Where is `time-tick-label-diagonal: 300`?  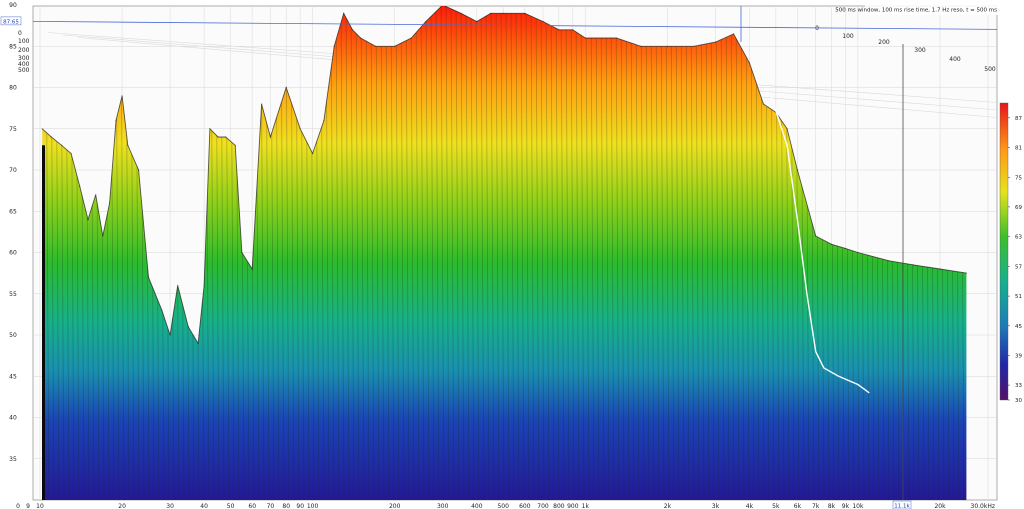 time-tick-label-diagonal: 300 is located at coordinates (920, 50).